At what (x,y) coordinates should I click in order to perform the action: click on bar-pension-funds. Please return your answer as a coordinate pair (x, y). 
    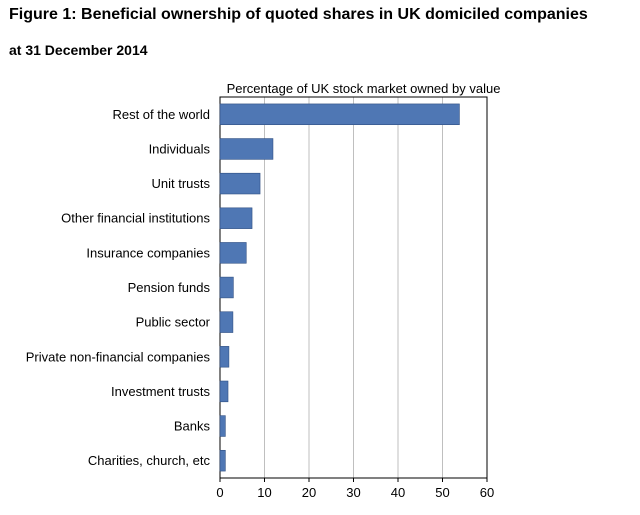
    Looking at the image, I should click on (226, 287).